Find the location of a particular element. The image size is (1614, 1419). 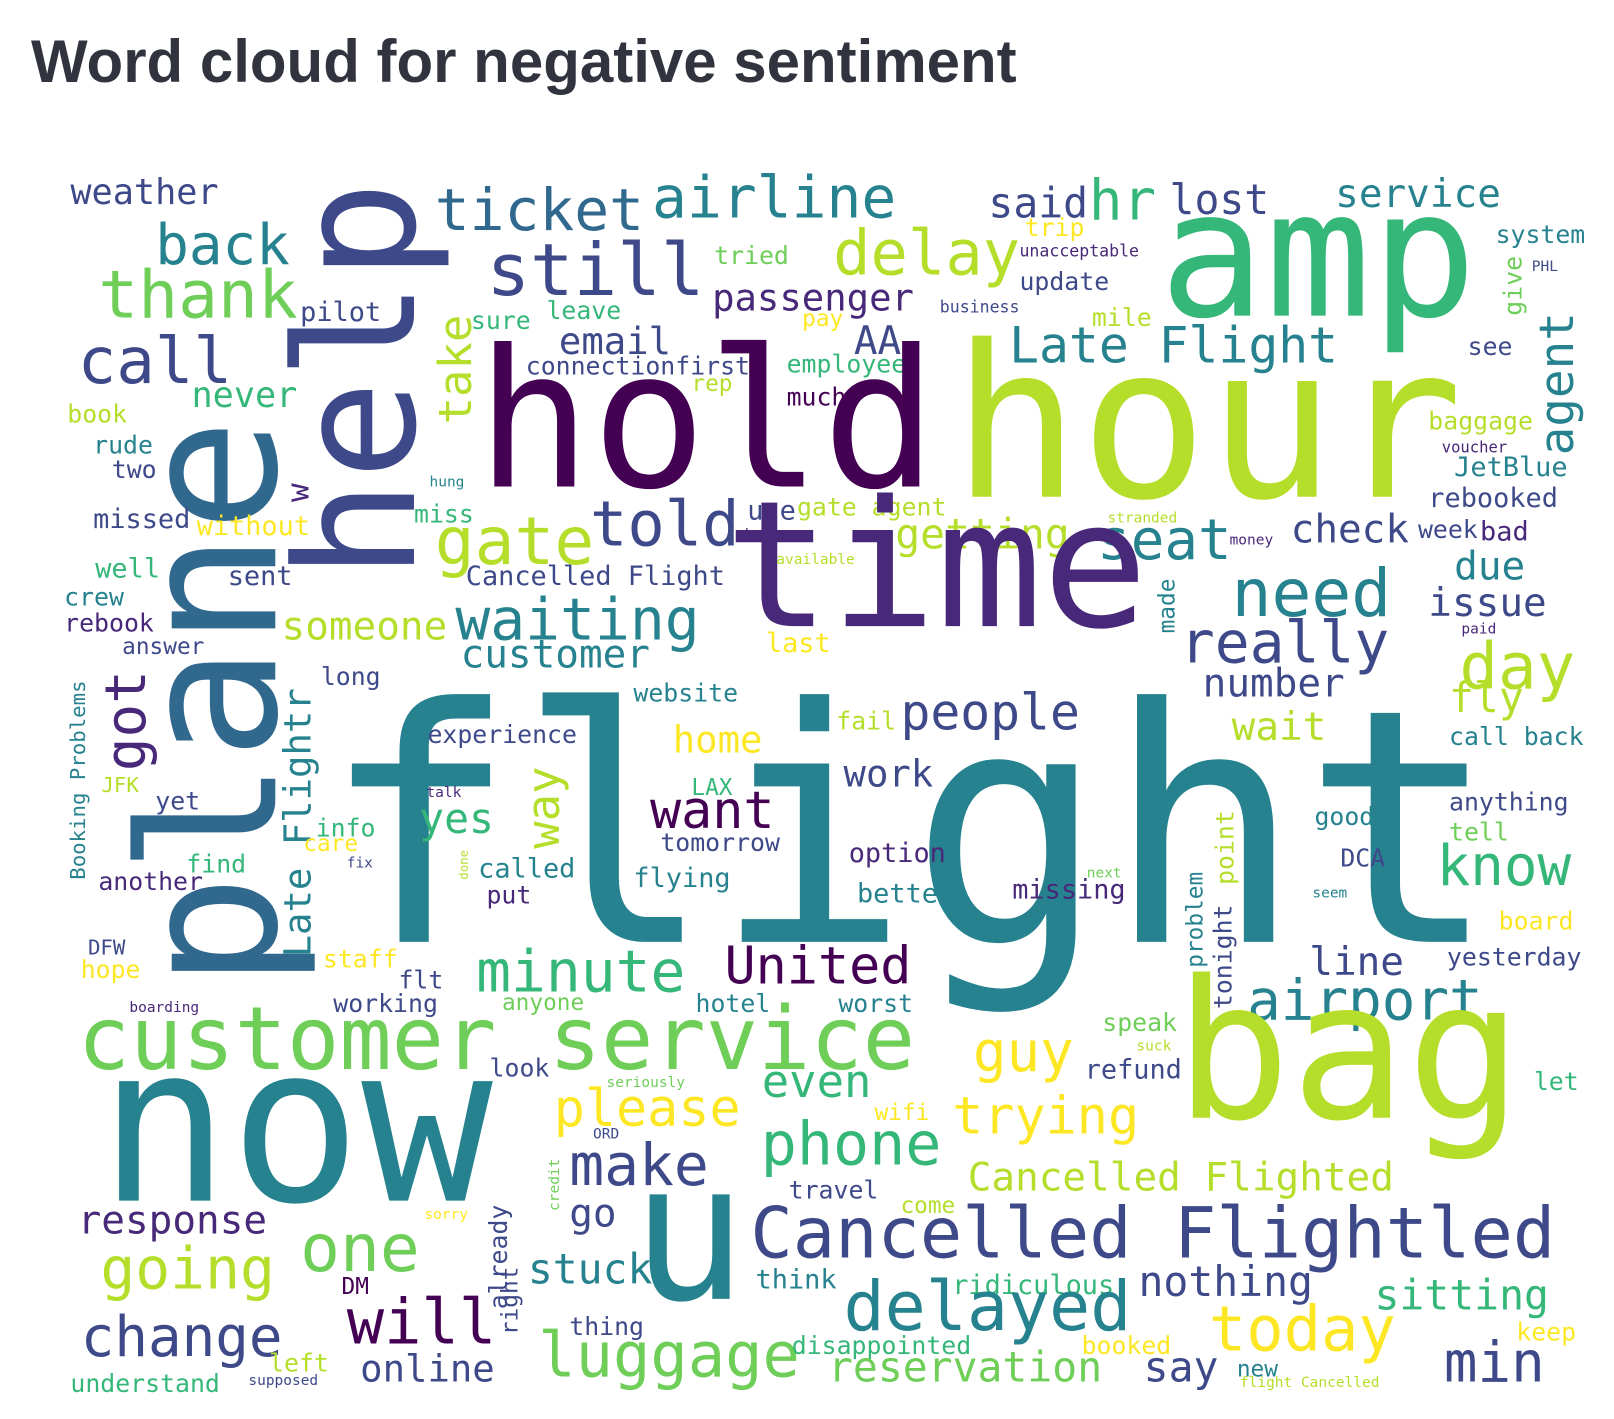

cloud-word: time is located at coordinates (937, 566).